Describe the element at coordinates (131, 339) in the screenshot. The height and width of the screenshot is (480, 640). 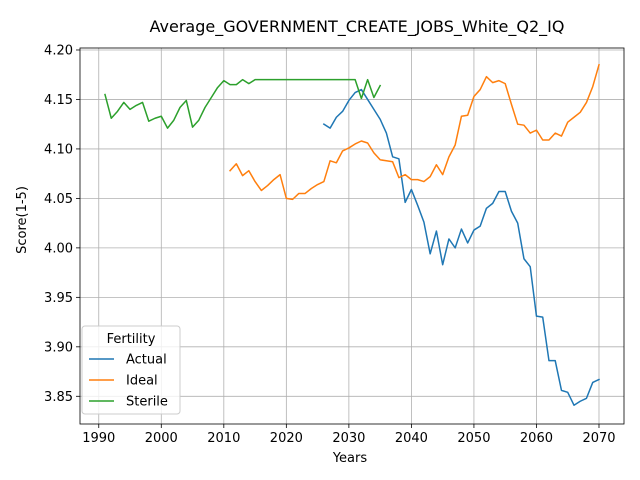
I see `legend-title: Fertility` at that location.